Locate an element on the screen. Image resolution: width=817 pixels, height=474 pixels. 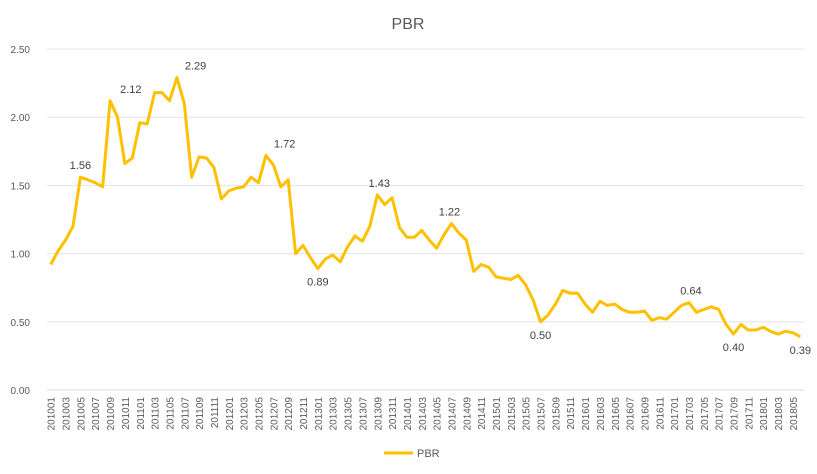
data-label: 1.56 is located at coordinates (80, 166).